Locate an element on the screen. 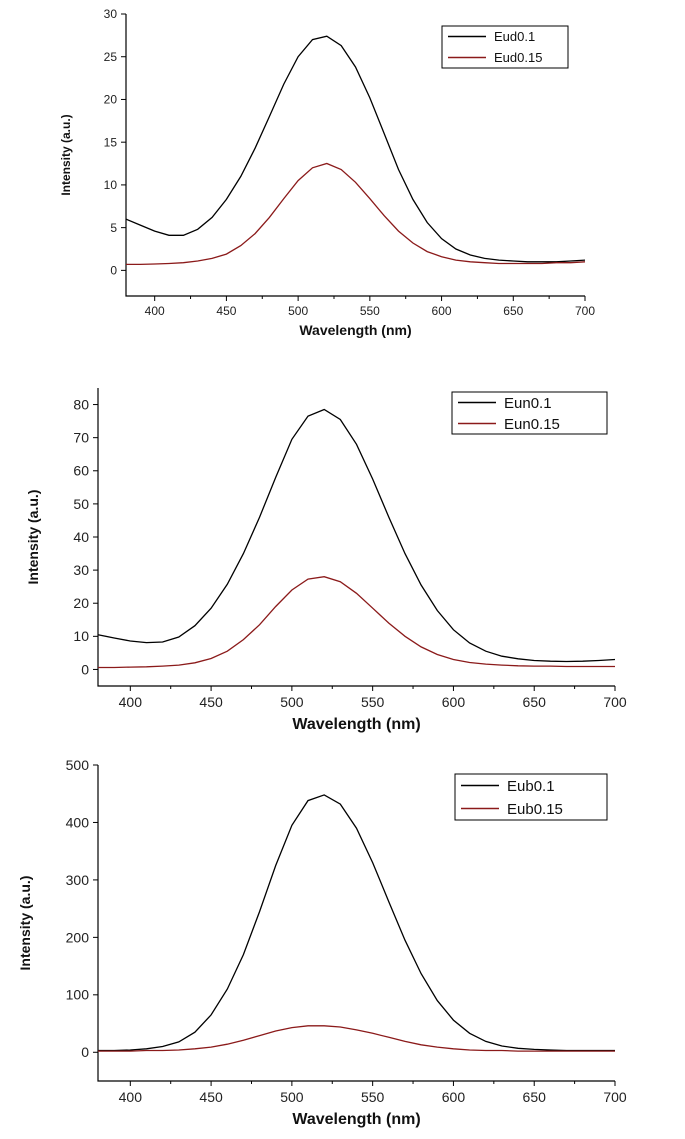 This screenshot has width=685, height=1139. legend: Eun0.1 Eun0.15 is located at coordinates (529, 413).